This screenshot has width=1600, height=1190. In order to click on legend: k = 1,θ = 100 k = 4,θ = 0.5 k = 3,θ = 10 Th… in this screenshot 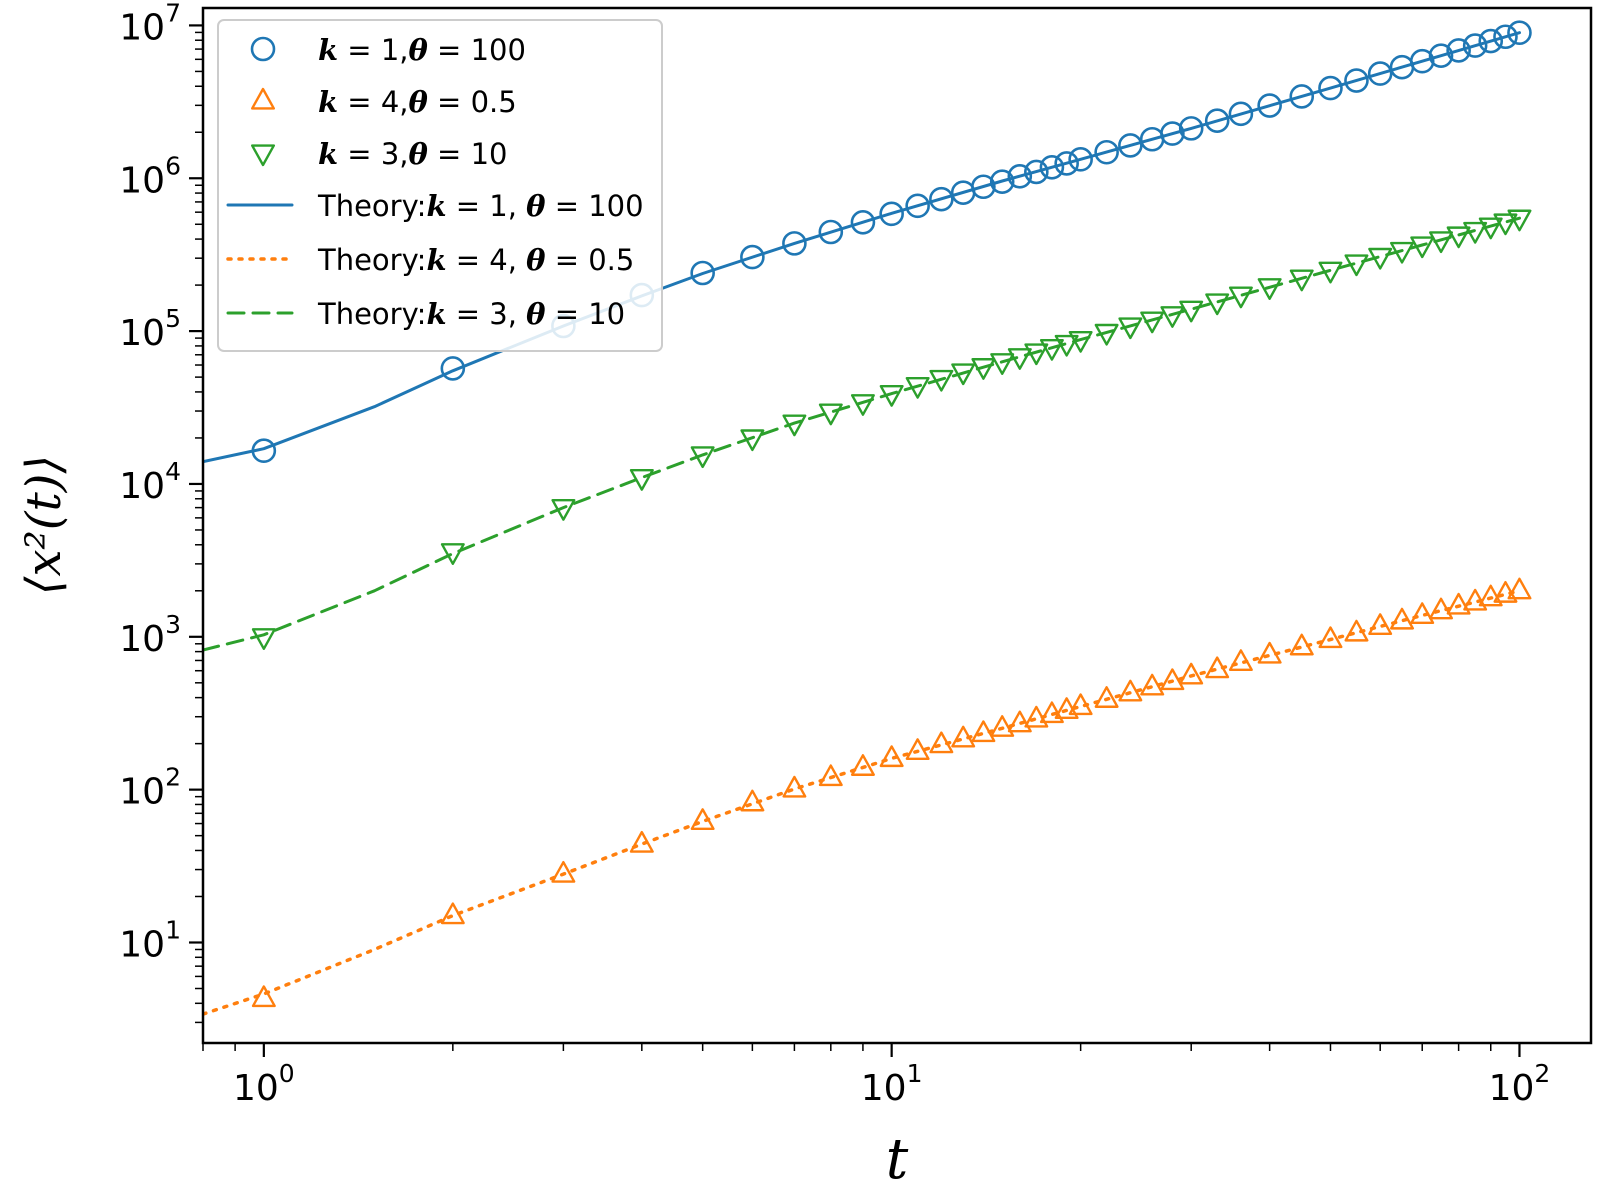, I will do `click(440, 185)`.